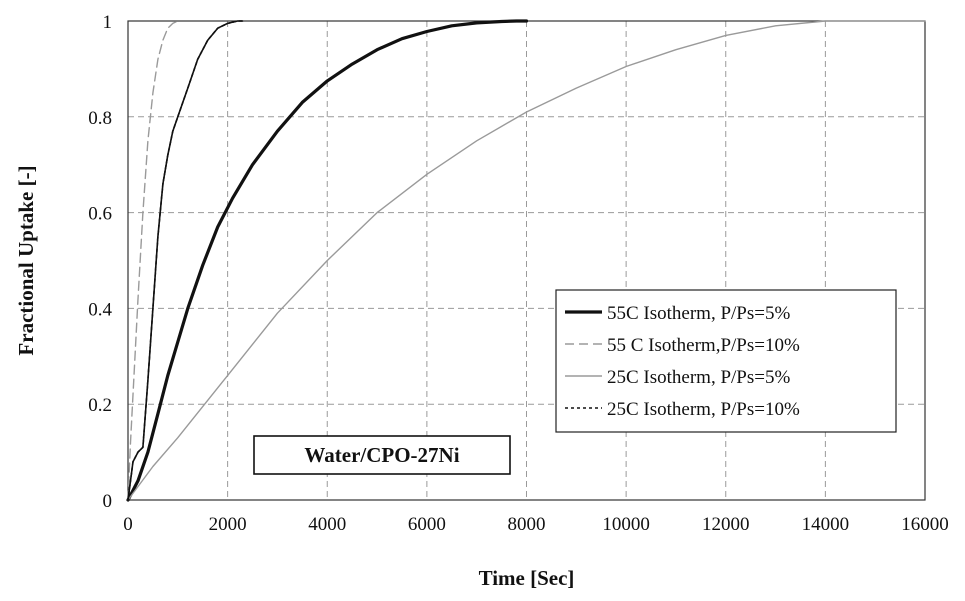 This screenshot has width=965, height=601. I want to click on y-axis-title: Fractional Uptake [-], so click(26, 260).